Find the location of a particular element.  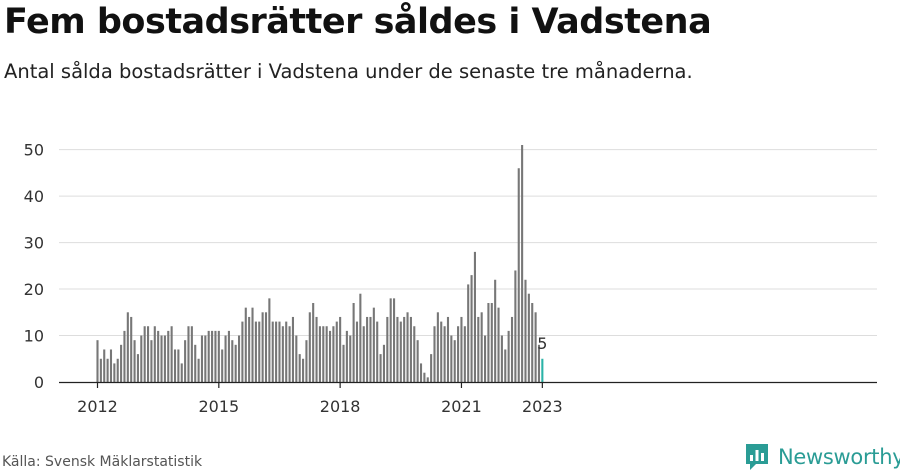

brand-name: Newsworthy is located at coordinates (839, 457).